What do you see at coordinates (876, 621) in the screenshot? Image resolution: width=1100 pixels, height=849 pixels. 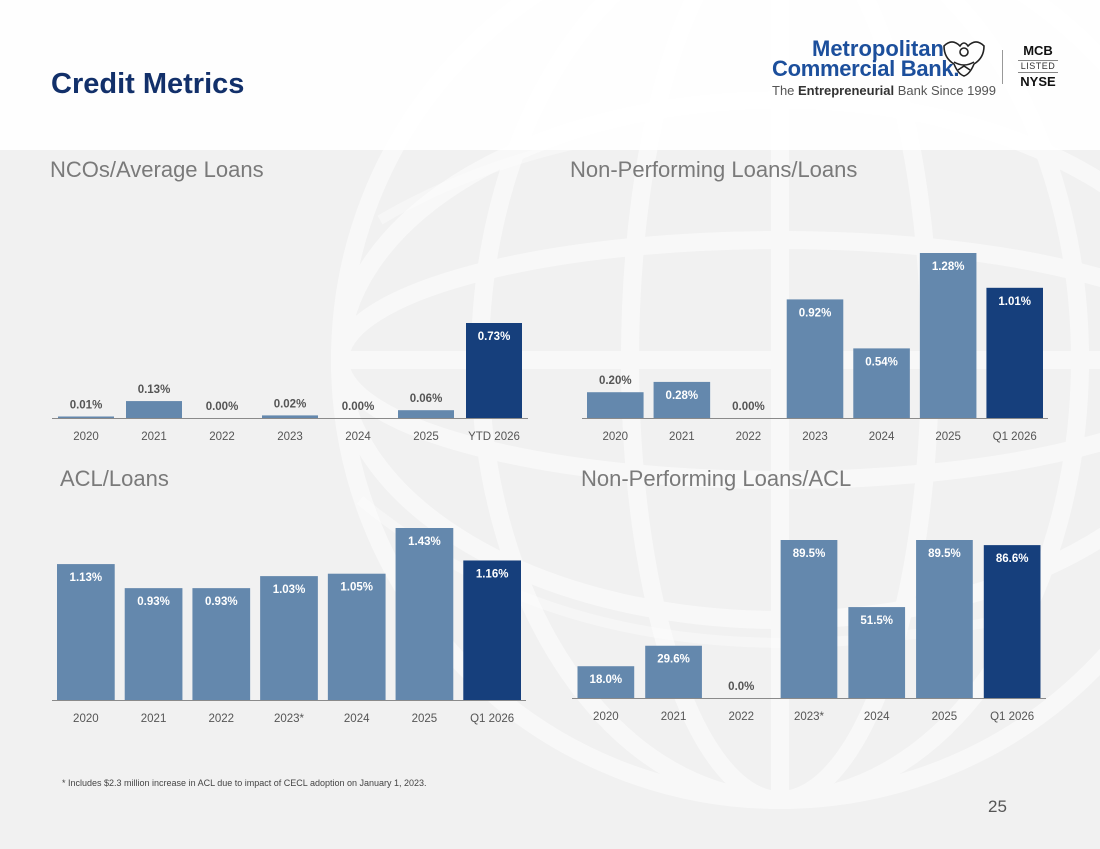 I see `data-label: 51.5%` at bounding box center [876, 621].